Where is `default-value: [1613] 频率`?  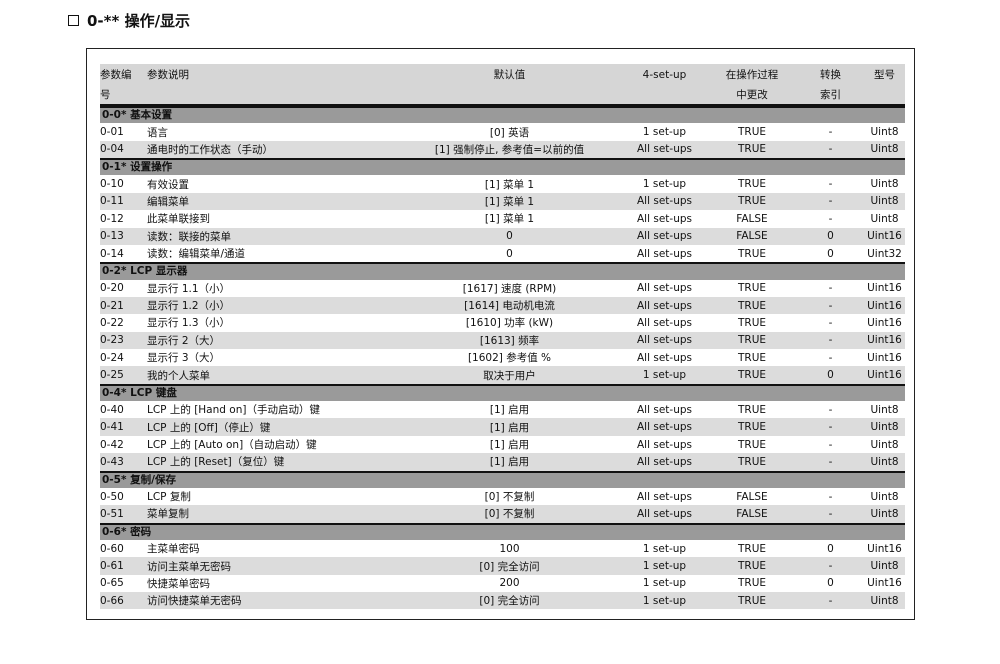
default-value: [1613] 频率 is located at coordinates (509, 340).